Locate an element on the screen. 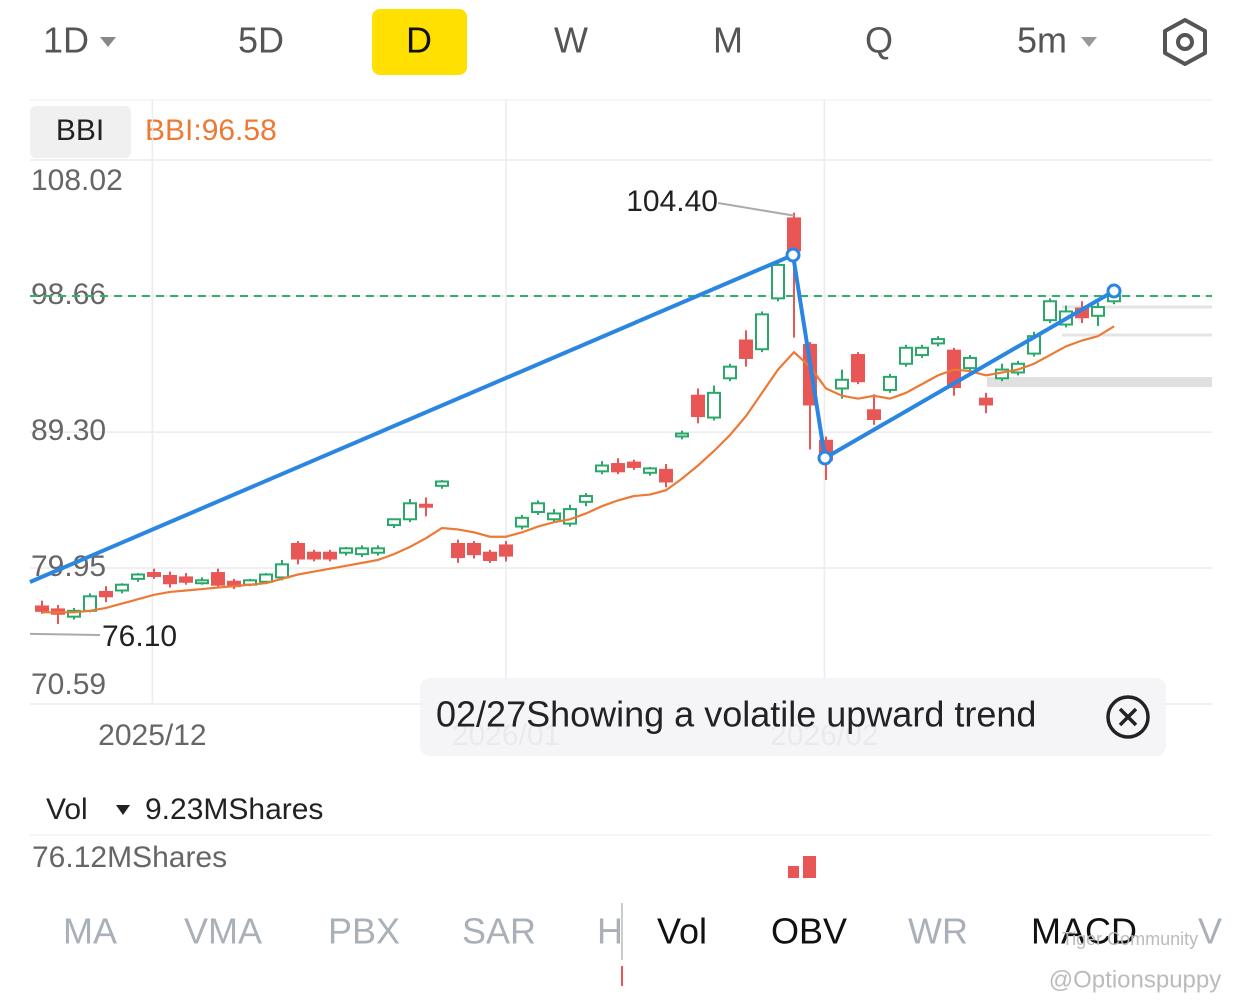 This screenshot has width=1242, height=1008. time-tab: 1D is located at coordinates (66, 40).